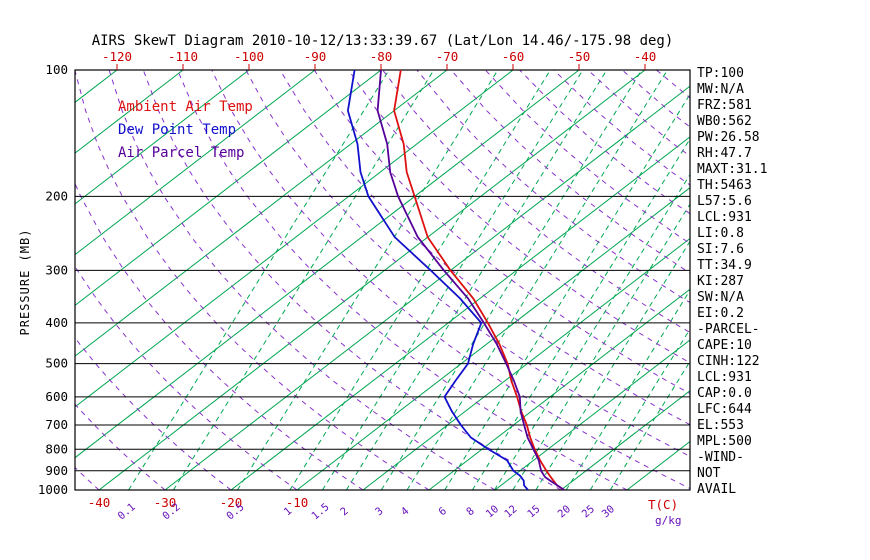  I want to click on stat-line: L57:5.6, so click(724, 201).